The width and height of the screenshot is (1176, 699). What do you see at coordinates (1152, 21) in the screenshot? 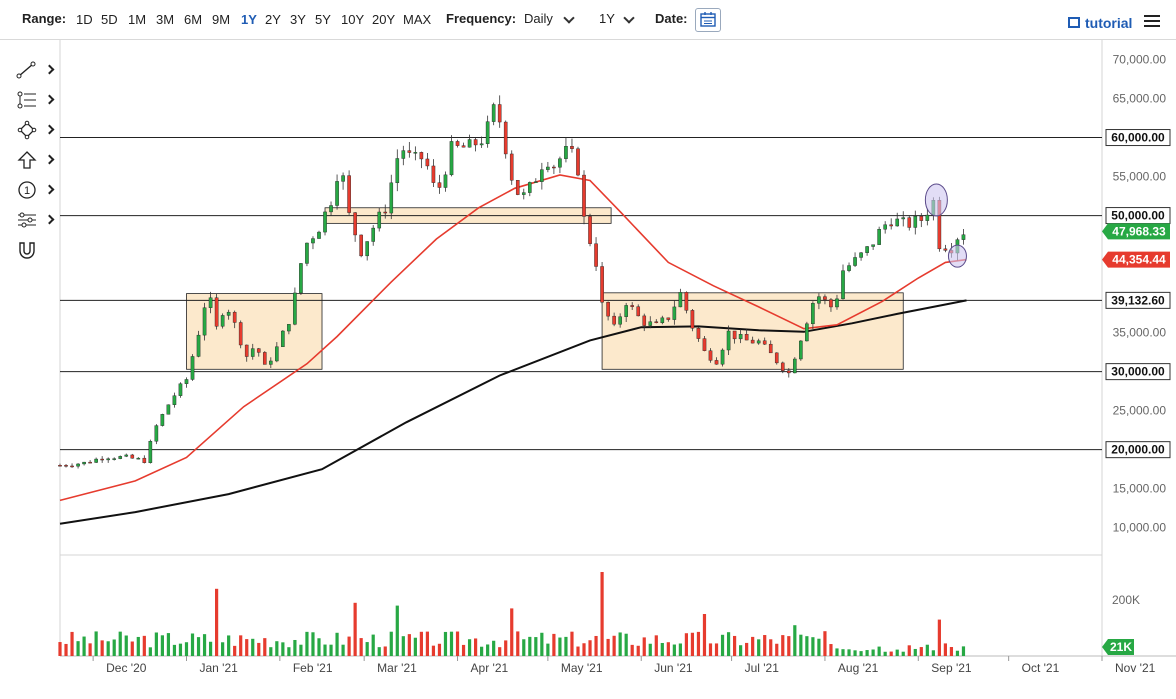
I see `hamburger-menu-icon` at bounding box center [1152, 21].